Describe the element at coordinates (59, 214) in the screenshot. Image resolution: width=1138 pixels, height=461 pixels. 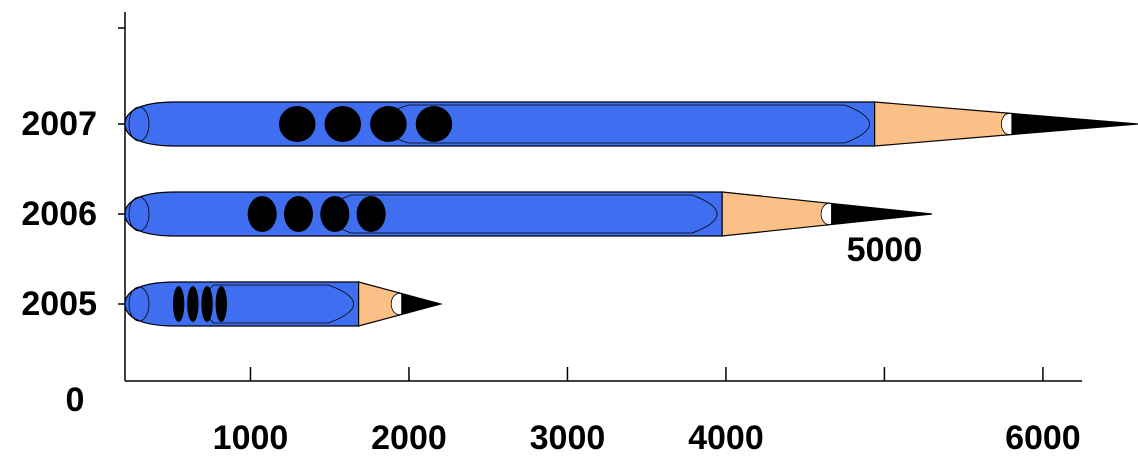
I see `y-tick-label: 2006` at that location.